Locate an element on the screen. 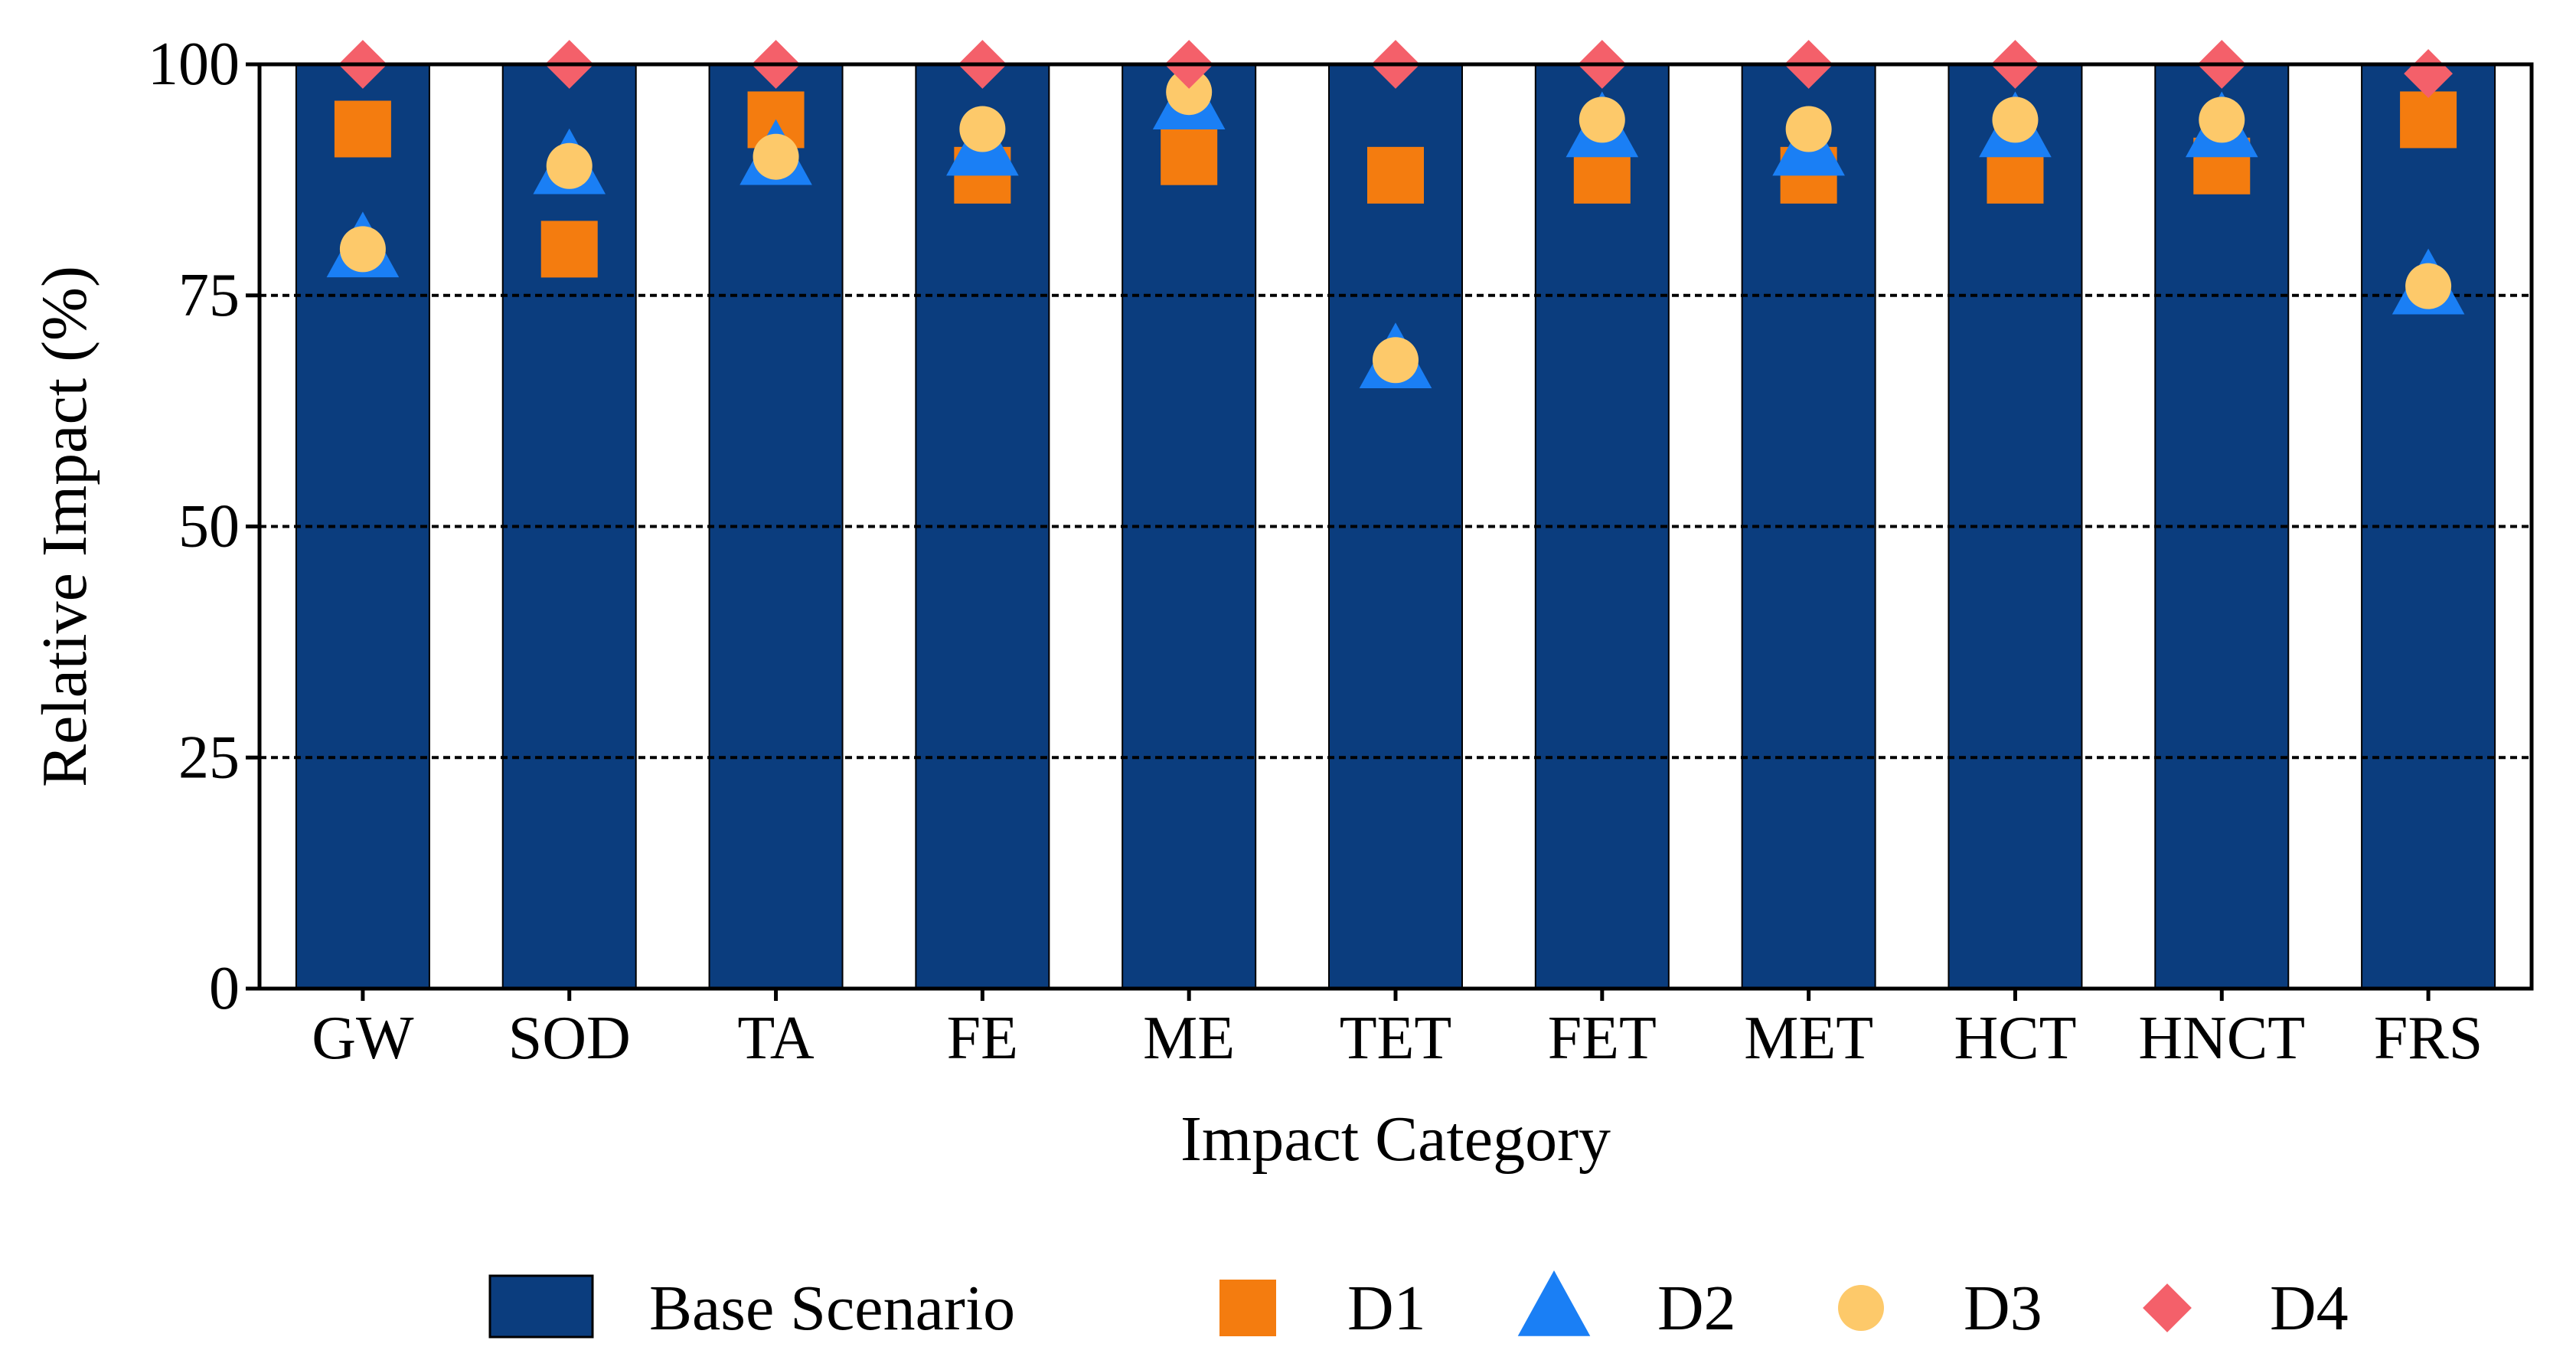 Image resolution: width=2576 pixels, height=1360 pixels. y-axis: 0 25 50 75 100 is located at coordinates (204, 526).